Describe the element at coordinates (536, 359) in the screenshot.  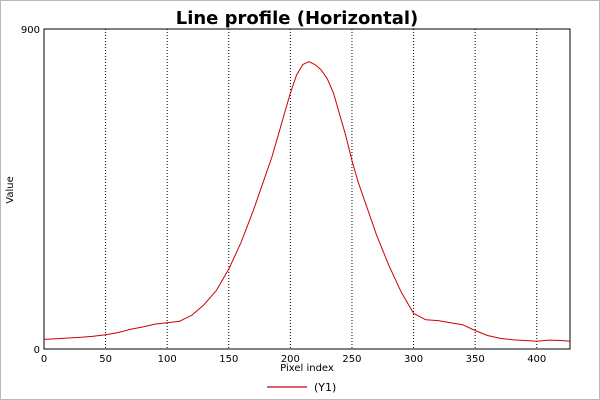
I see `x-tick-label-400: 400` at that location.